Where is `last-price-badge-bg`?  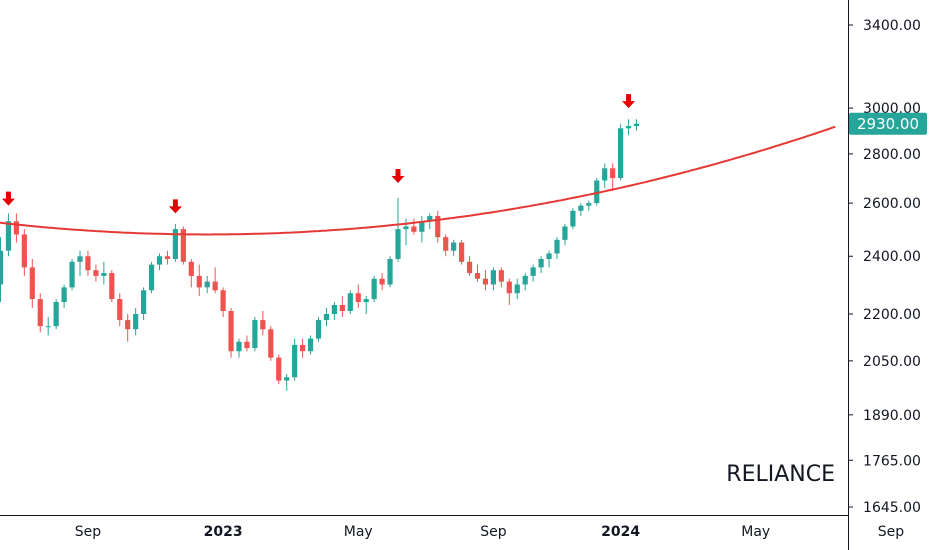
last-price-badge-bg is located at coordinates (888, 123).